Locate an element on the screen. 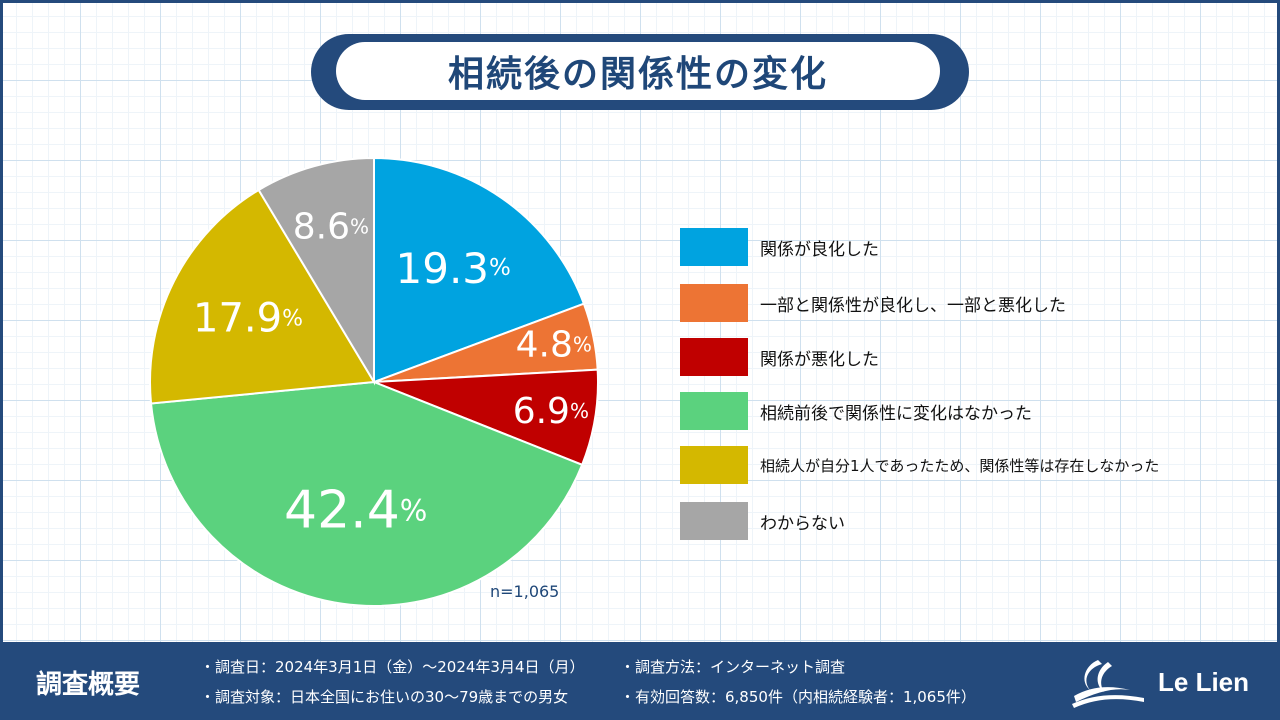 The height and width of the screenshot is (720, 1280). legend-item: 関係が良化した is located at coordinates (779, 247).